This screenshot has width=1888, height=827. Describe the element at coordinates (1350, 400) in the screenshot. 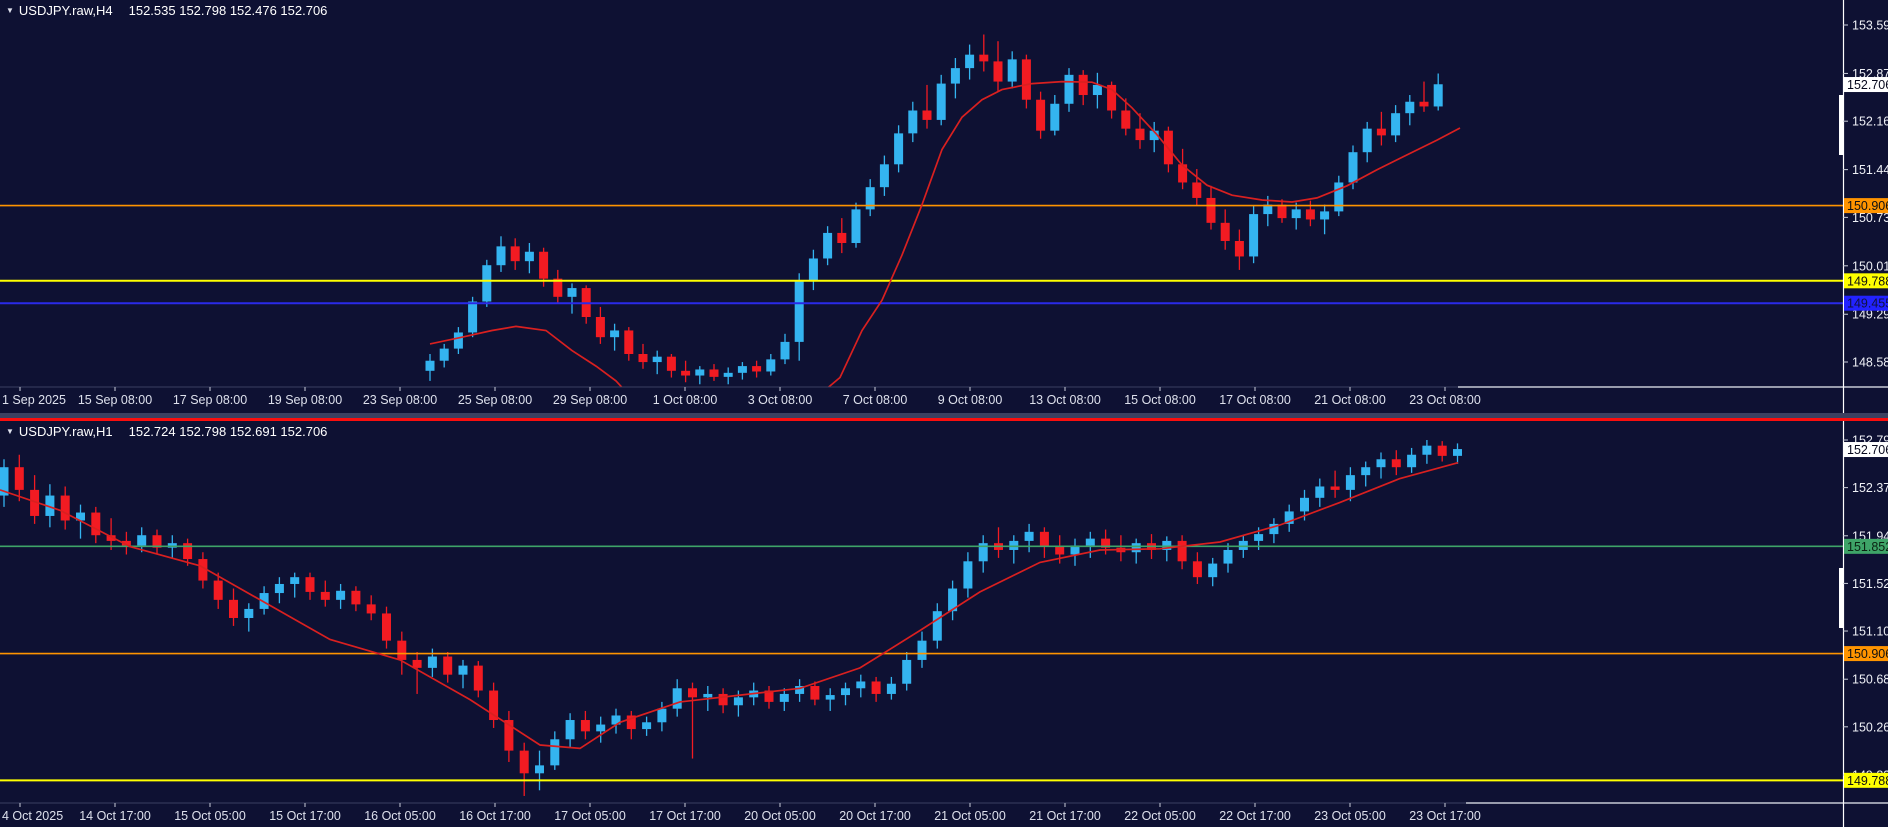

I see `time-axis-label: 21 Oct 08:00` at that location.